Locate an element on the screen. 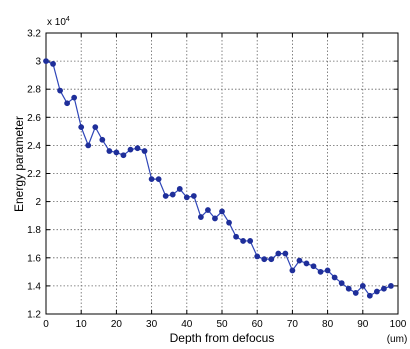 The image size is (410, 349). x-tick-label: 0 is located at coordinates (46, 324).